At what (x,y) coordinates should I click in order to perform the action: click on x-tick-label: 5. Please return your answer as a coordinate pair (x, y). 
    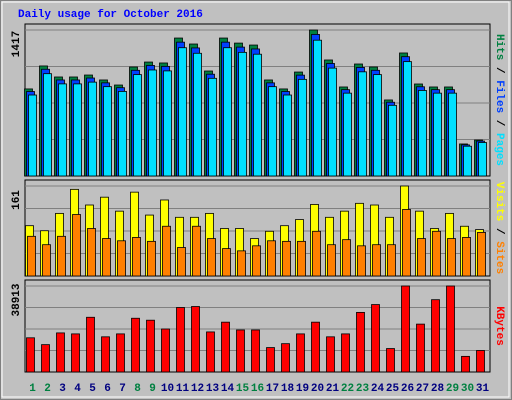
    Looking at the image, I should click on (92, 389).